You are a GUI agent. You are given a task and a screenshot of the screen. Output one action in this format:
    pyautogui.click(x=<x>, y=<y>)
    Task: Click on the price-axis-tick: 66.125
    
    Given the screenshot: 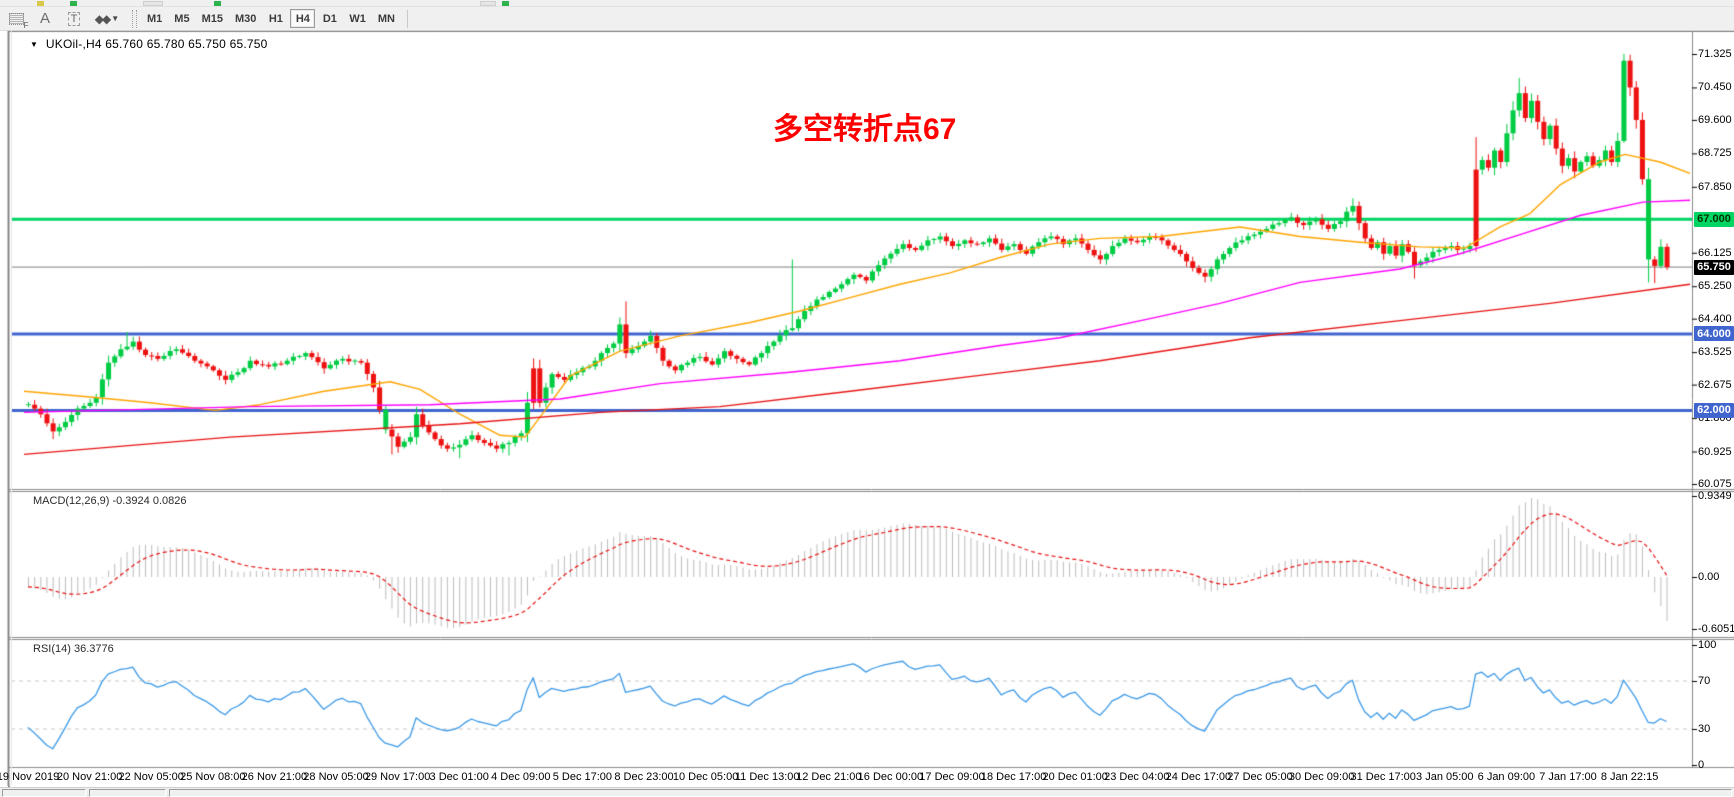 What is the action you would take?
    pyautogui.click(x=1715, y=252)
    